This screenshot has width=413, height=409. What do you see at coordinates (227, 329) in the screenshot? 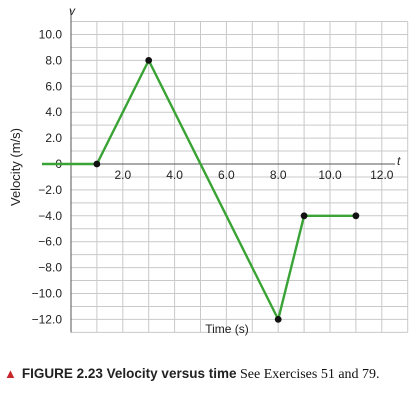
I see `x-axis-label: Time (s)` at bounding box center [227, 329].